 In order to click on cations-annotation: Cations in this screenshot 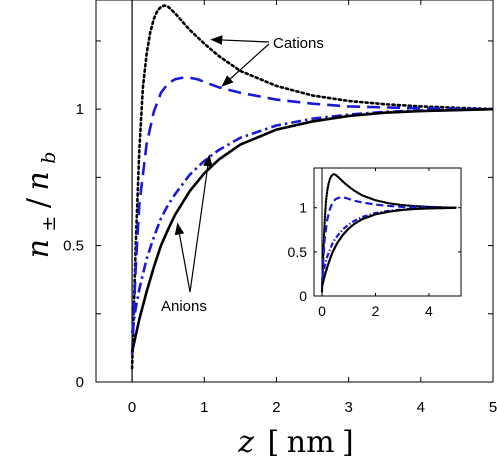, I will do `click(298, 43)`.